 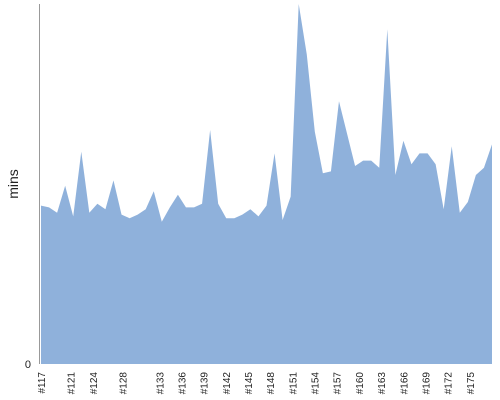 I want to click on y-axis-label: mins, so click(x=13, y=184).